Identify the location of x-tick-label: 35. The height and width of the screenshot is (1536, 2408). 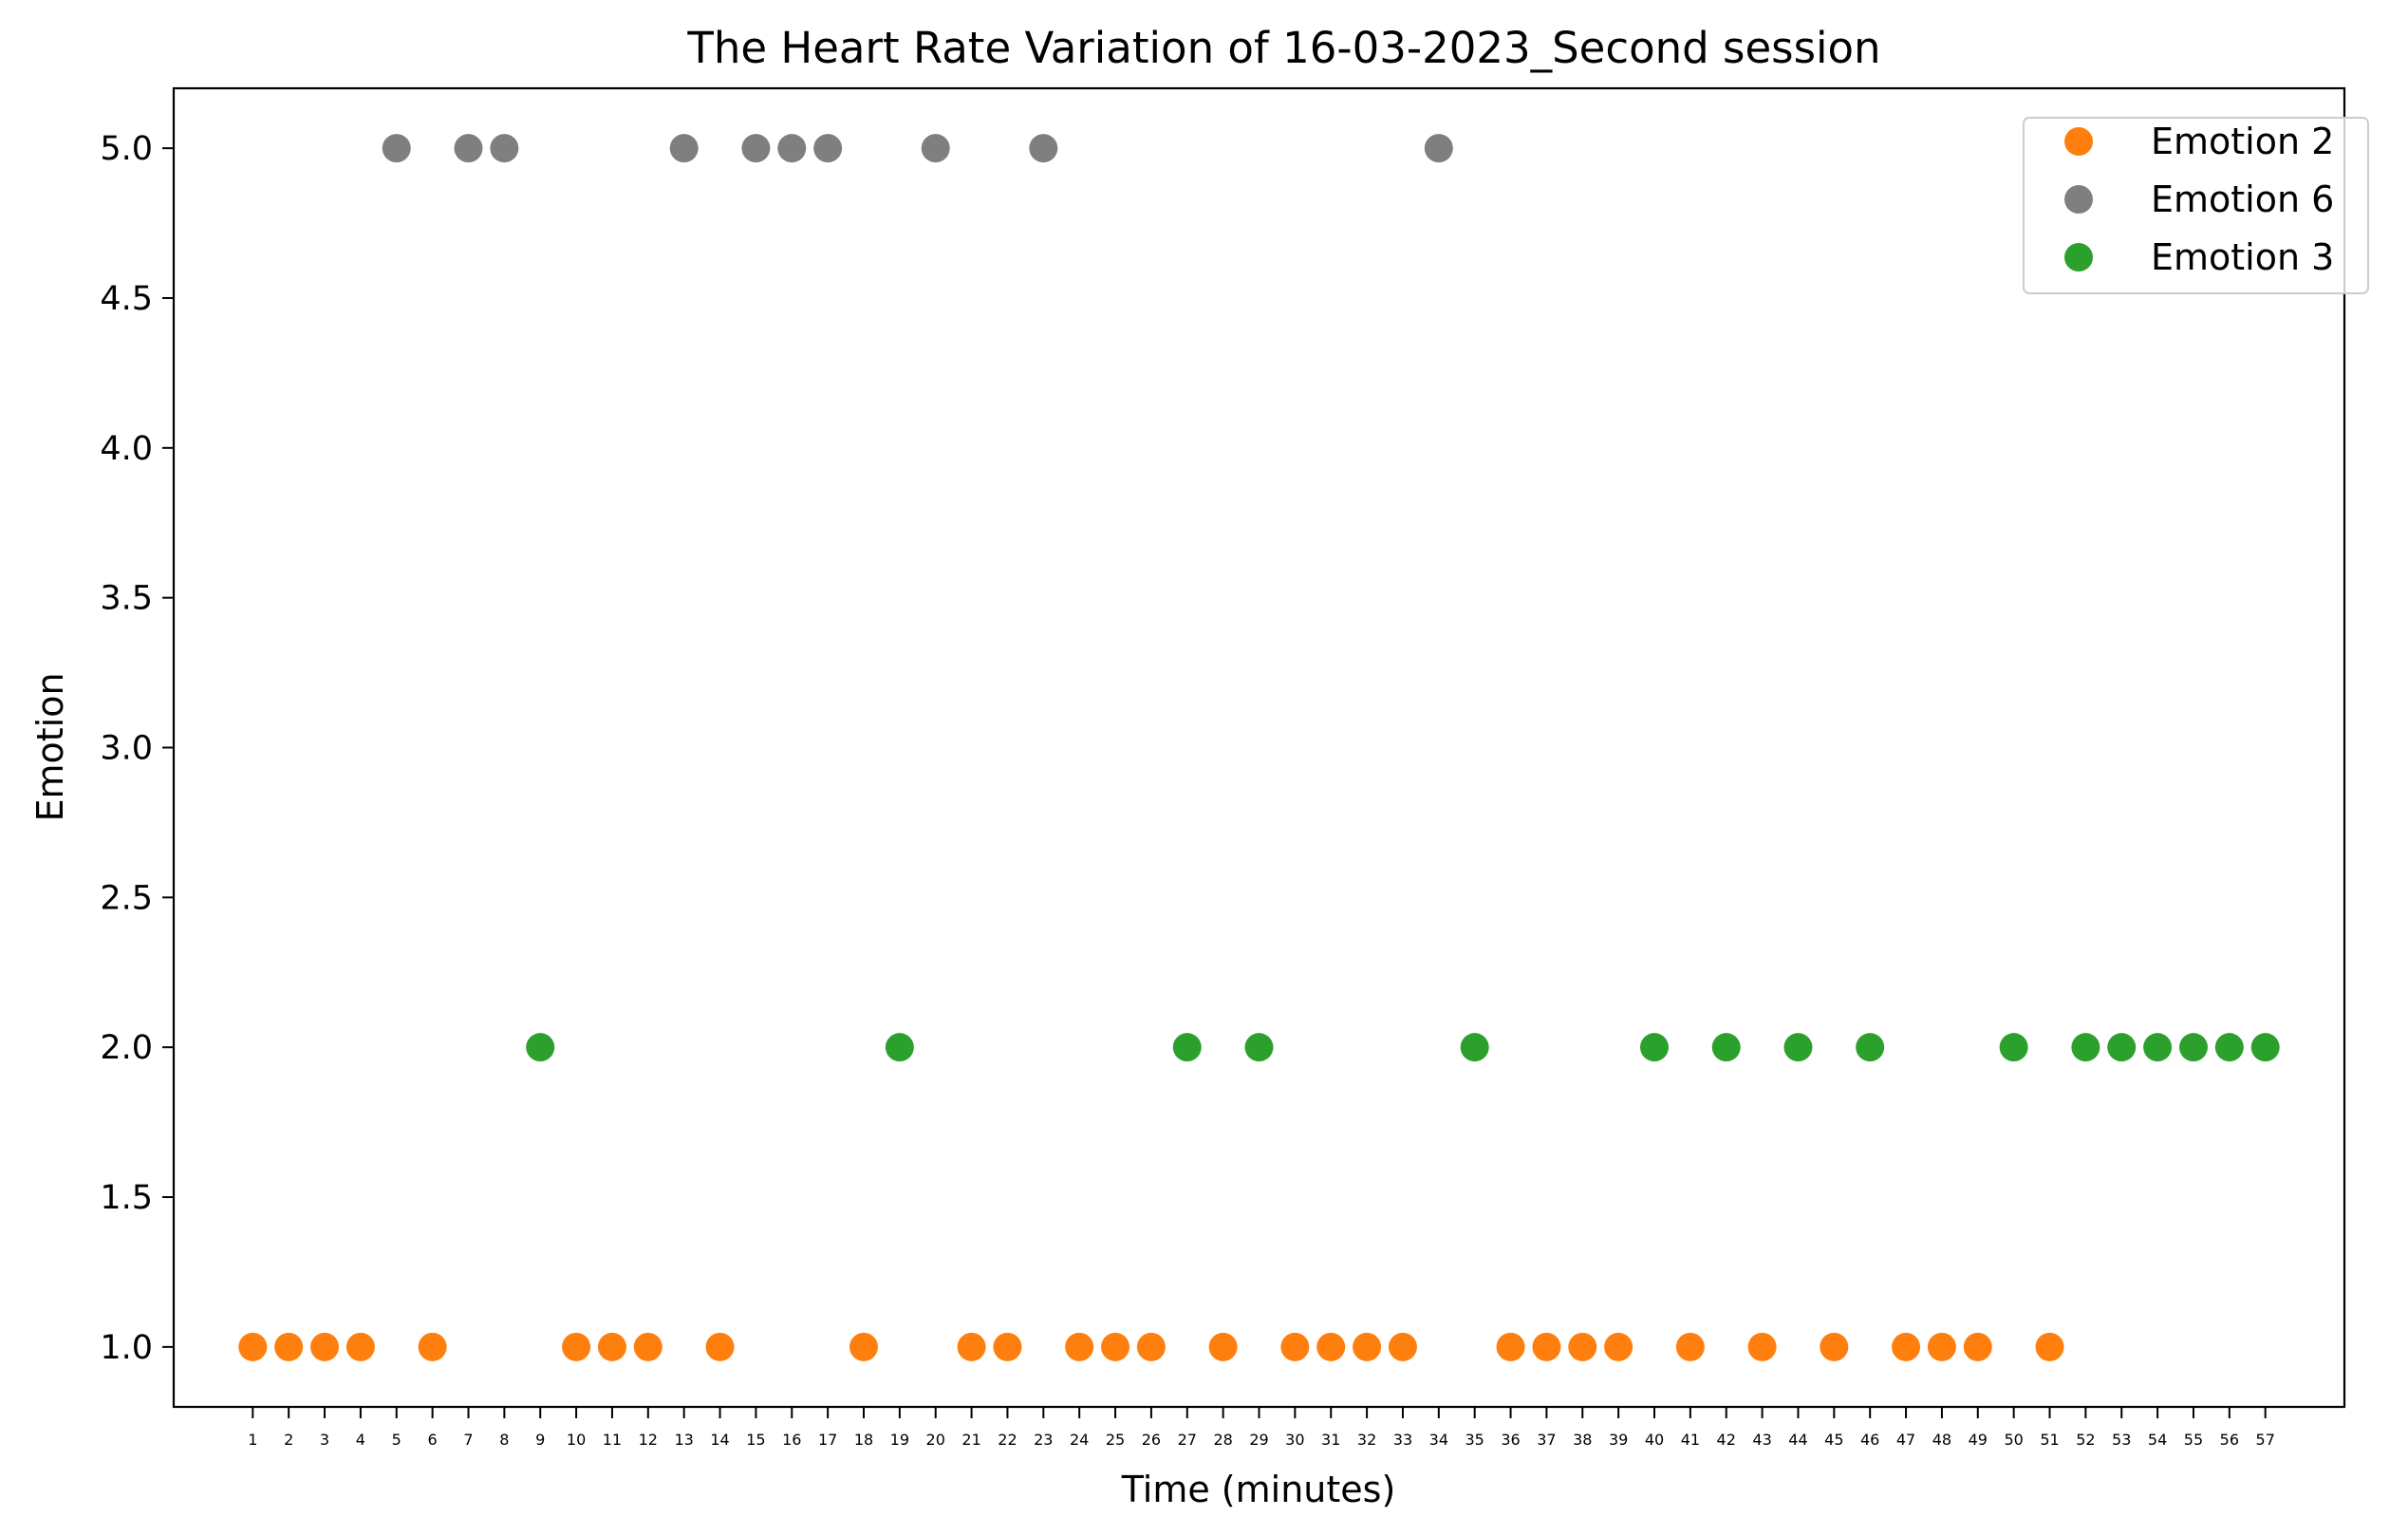
(1475, 1440).